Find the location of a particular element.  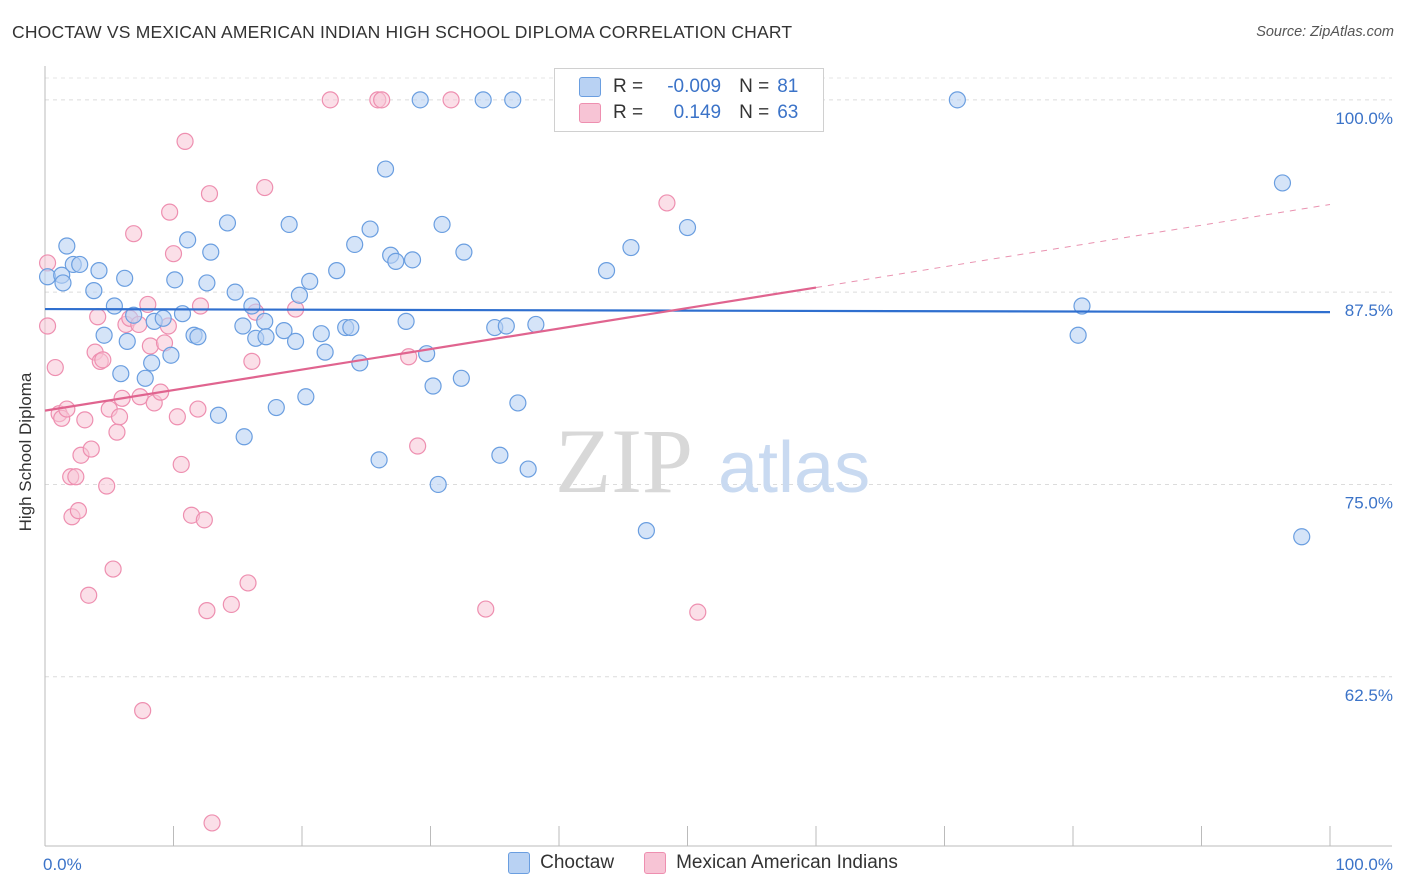

legend-label-choctaw: Choctaw is located at coordinates (577, 862).